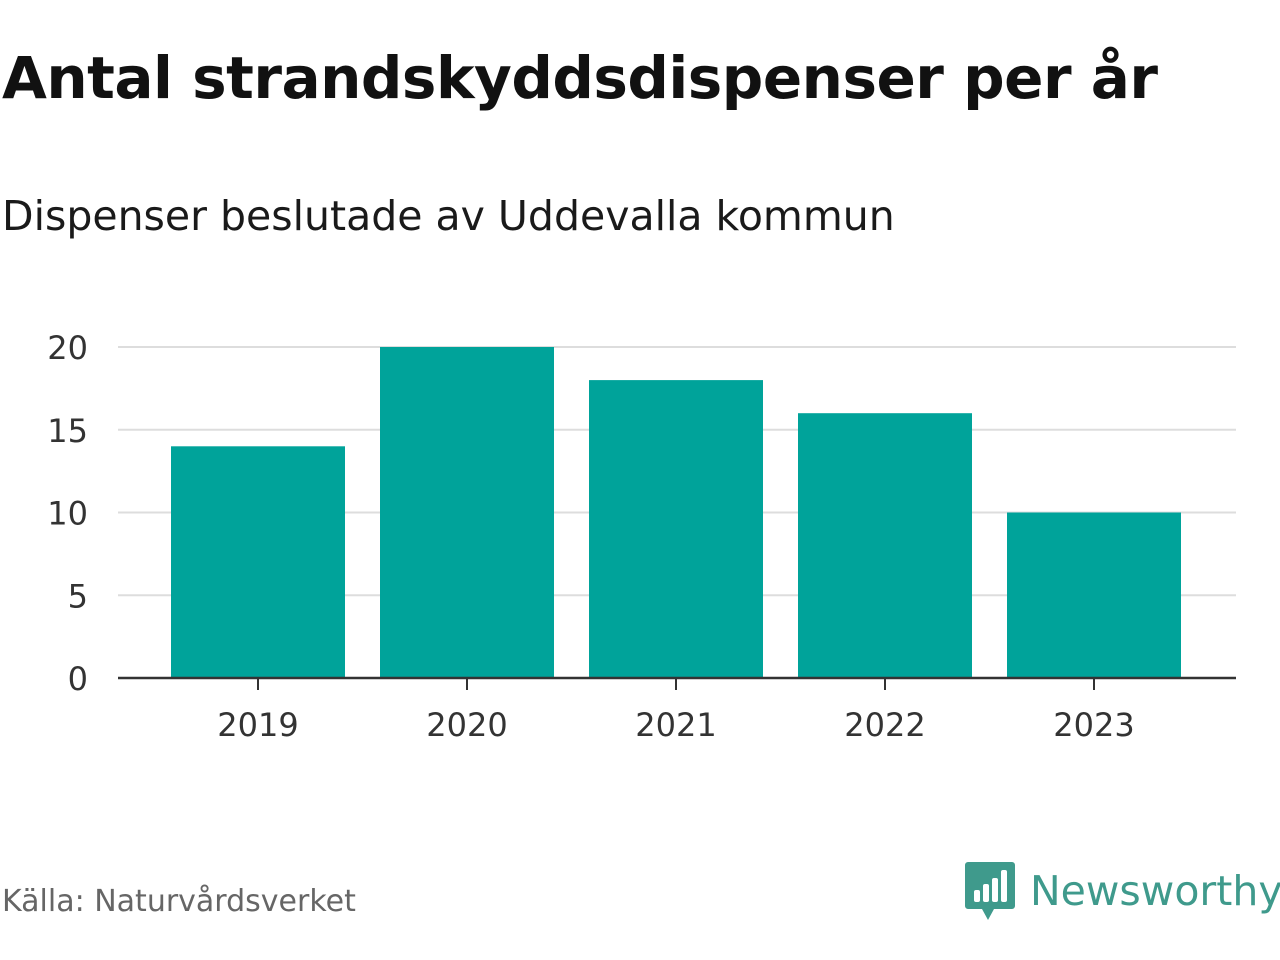 This screenshot has height=960, width=1280. I want to click on bar-2021, so click(676, 529).